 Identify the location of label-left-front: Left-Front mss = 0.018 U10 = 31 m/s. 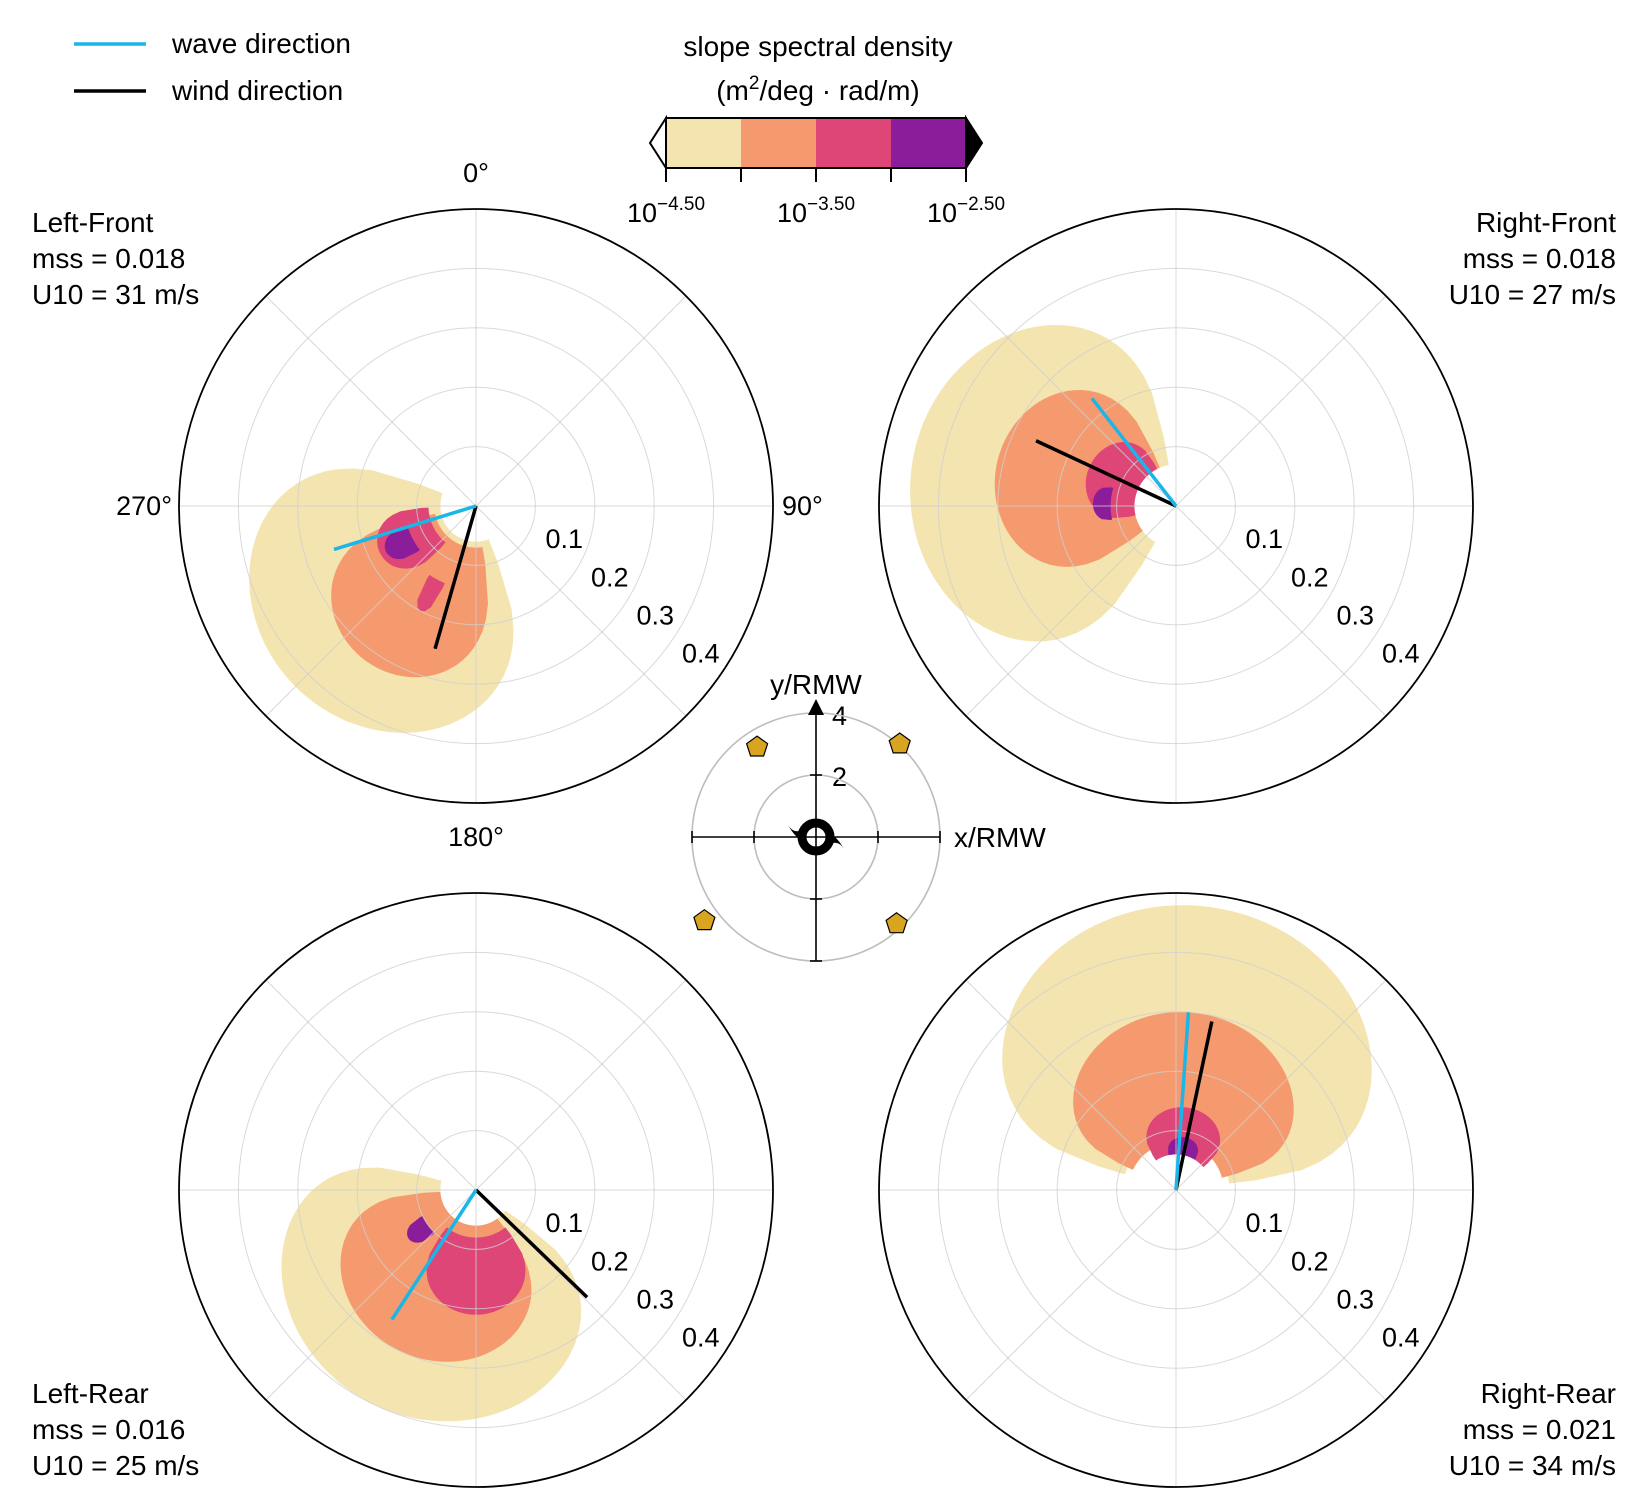
(115, 258).